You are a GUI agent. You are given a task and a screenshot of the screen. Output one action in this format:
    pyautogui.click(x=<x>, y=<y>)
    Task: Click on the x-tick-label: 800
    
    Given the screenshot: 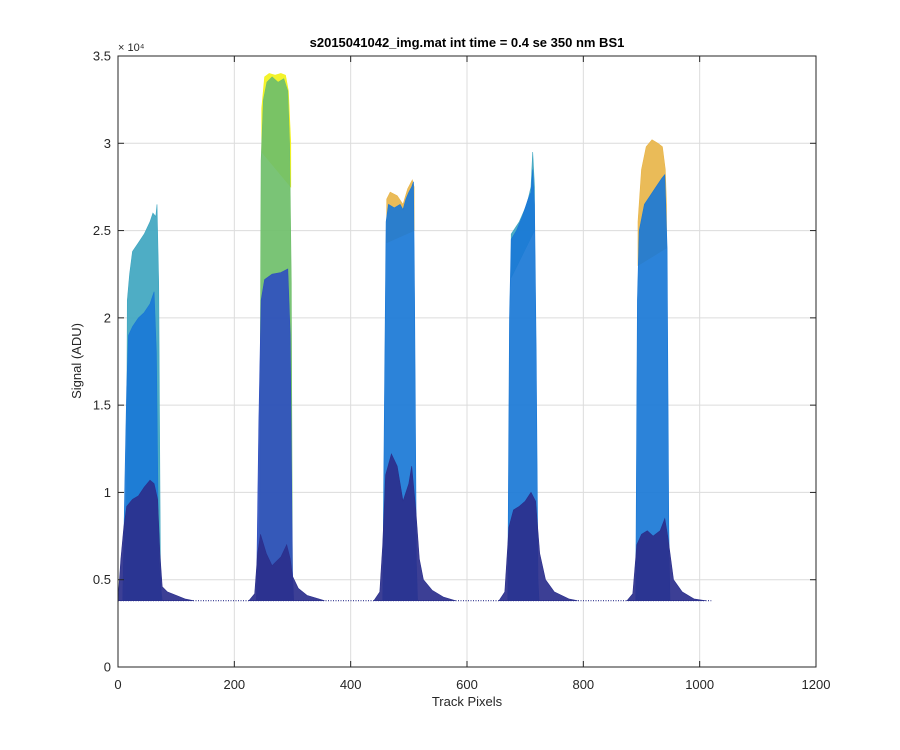 What is the action you would take?
    pyautogui.click(x=583, y=684)
    